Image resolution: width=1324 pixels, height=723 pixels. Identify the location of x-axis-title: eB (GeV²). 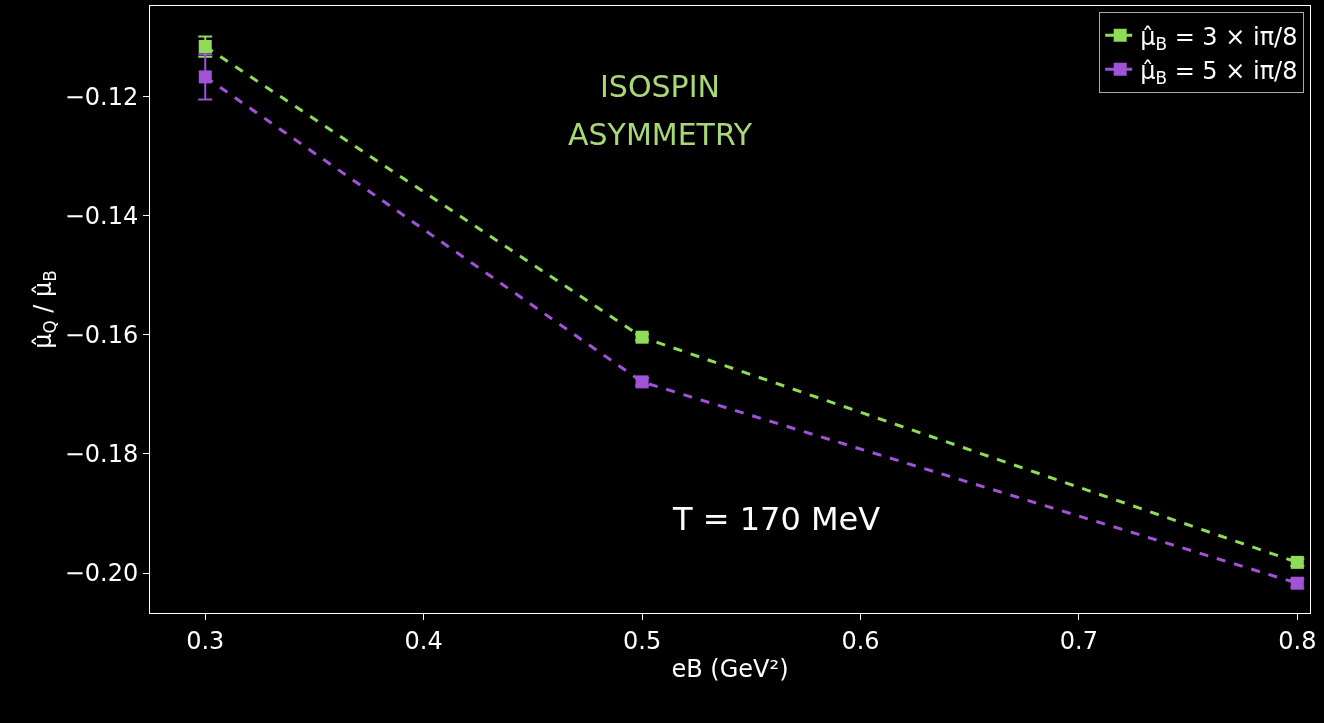
(730, 669).